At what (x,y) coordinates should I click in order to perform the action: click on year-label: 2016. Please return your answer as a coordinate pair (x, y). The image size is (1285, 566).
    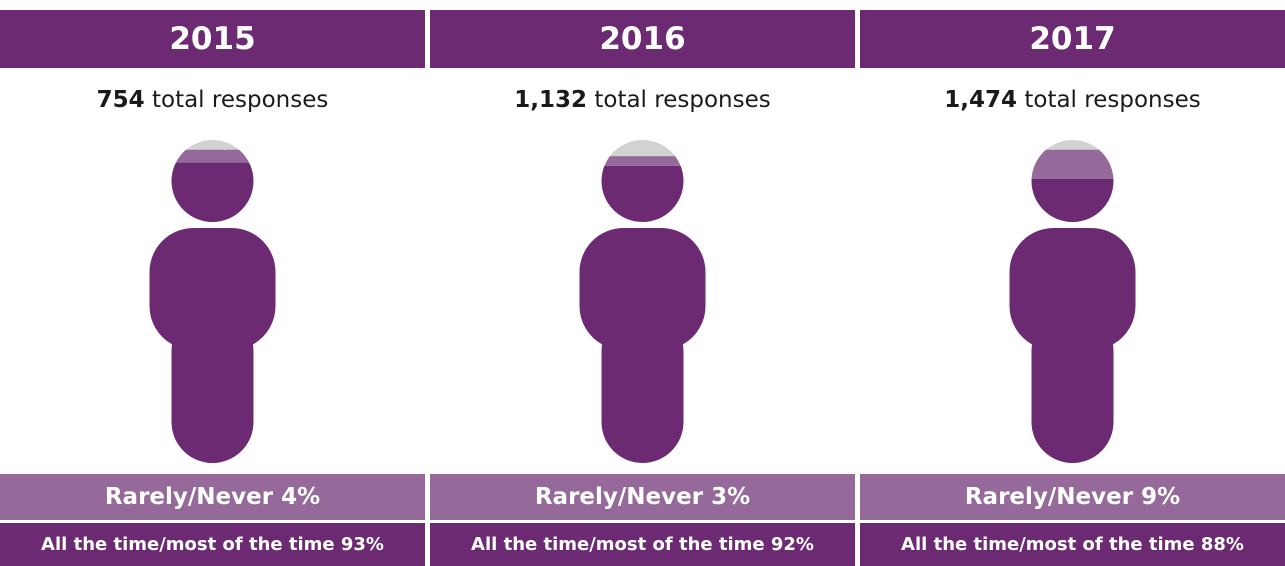
    Looking at the image, I should click on (642, 39).